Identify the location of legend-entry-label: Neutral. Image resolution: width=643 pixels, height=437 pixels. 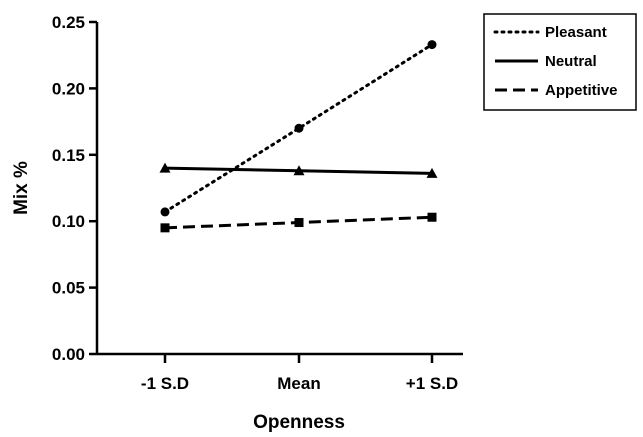
(571, 61).